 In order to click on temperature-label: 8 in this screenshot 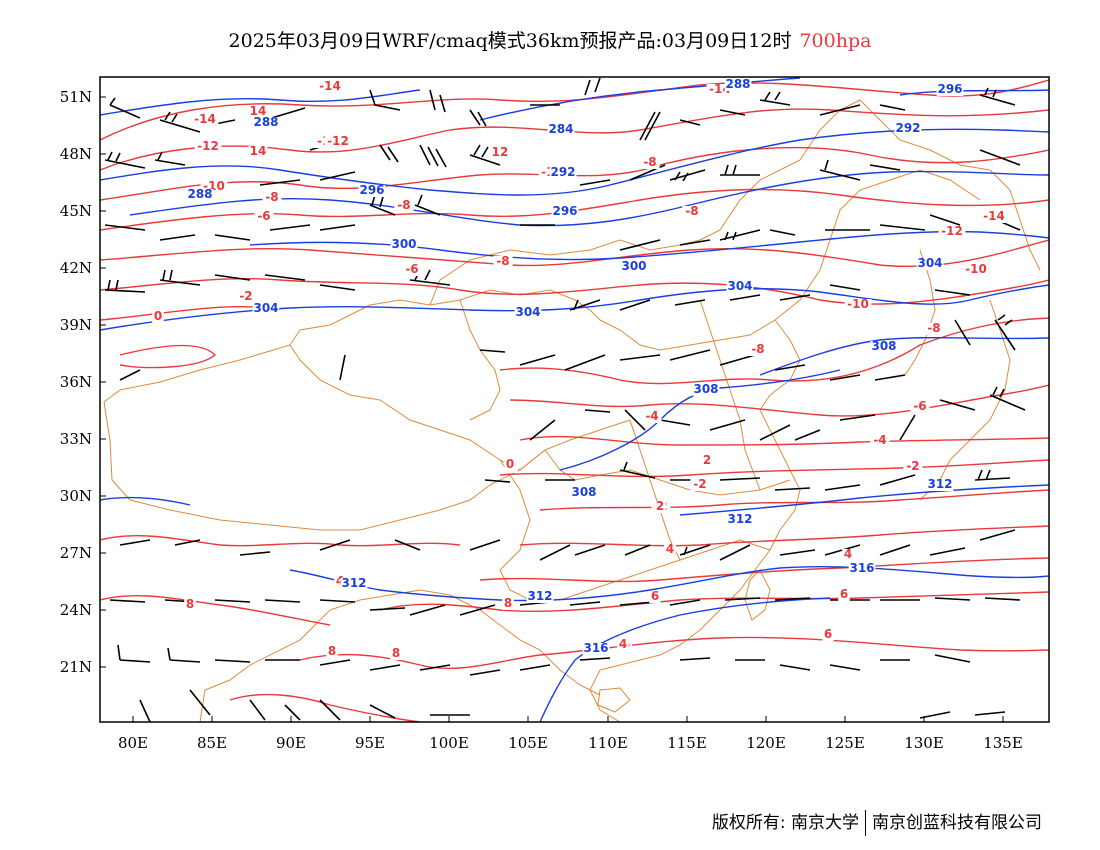, I will do `click(396, 653)`.